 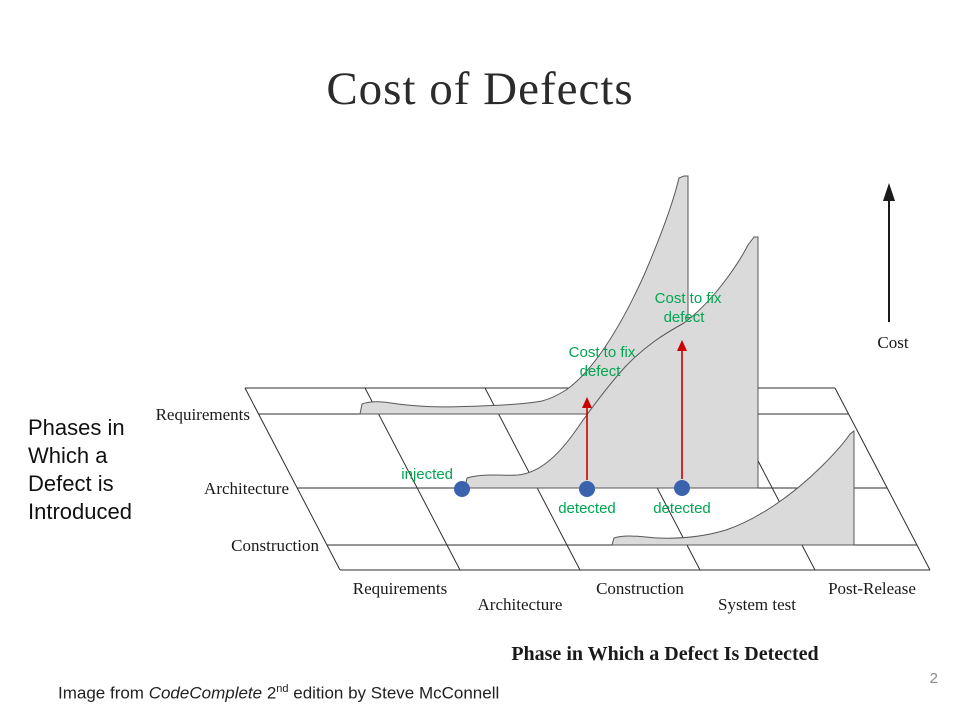 What do you see at coordinates (103, 693) in the screenshot?
I see `caption-prefix: Image from` at bounding box center [103, 693].